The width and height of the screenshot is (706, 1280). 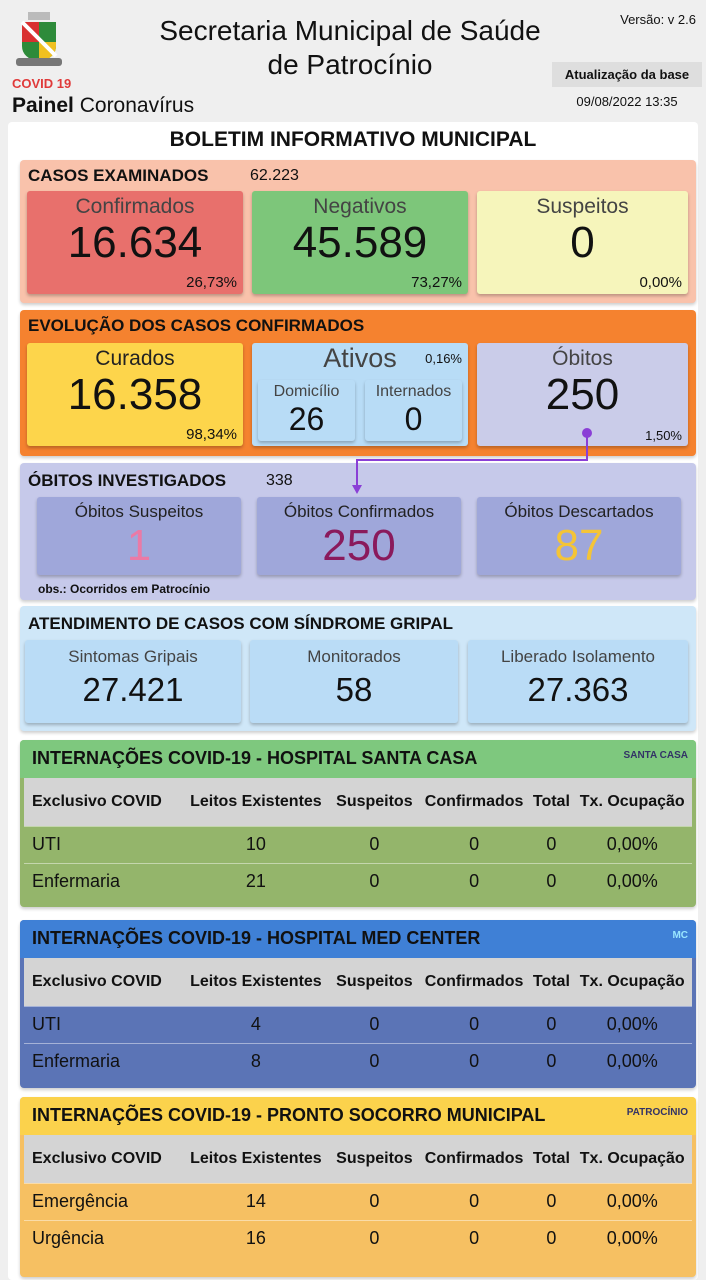 I want to click on update-date: 09/08/2022 13:35, so click(x=627, y=101).